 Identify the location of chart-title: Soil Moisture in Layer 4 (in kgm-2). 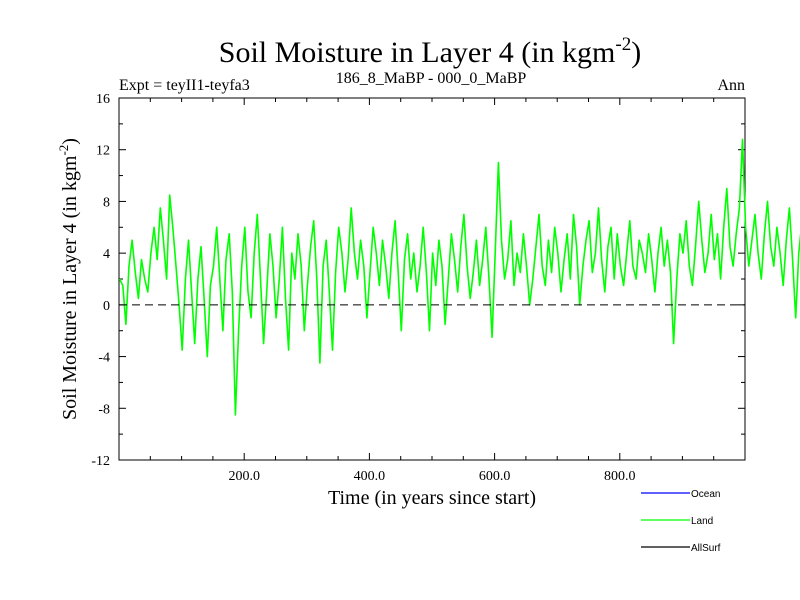
(430, 51).